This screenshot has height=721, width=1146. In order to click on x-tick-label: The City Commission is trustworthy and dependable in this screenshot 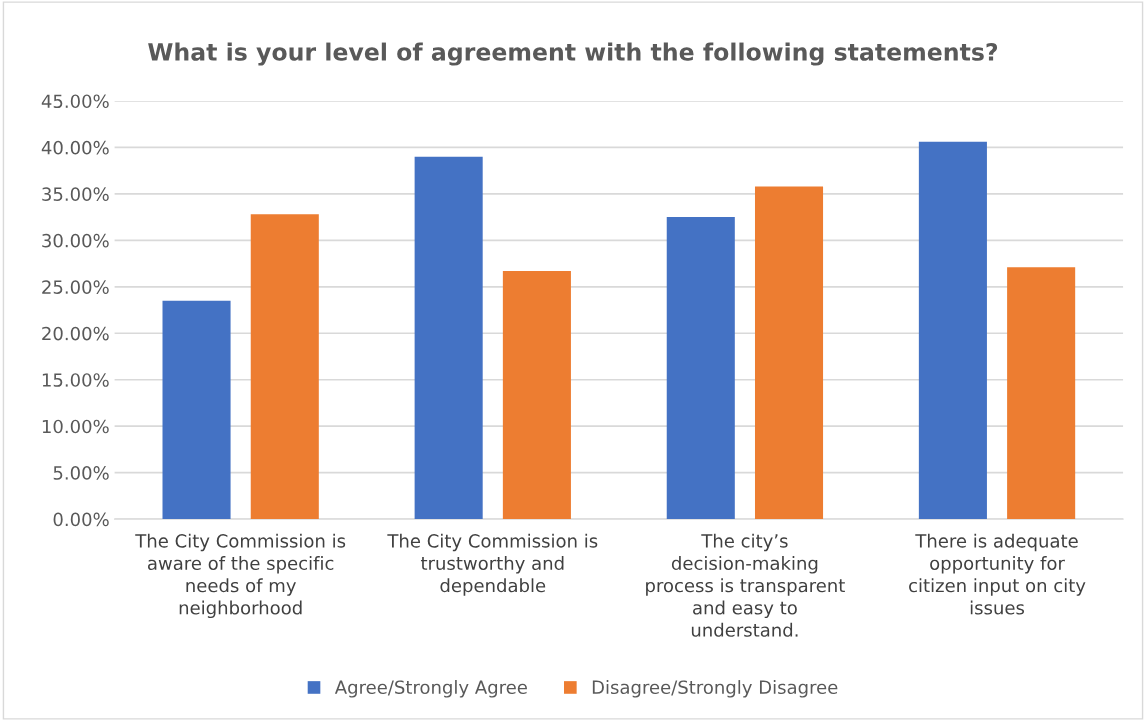, I will do `click(492, 564)`.